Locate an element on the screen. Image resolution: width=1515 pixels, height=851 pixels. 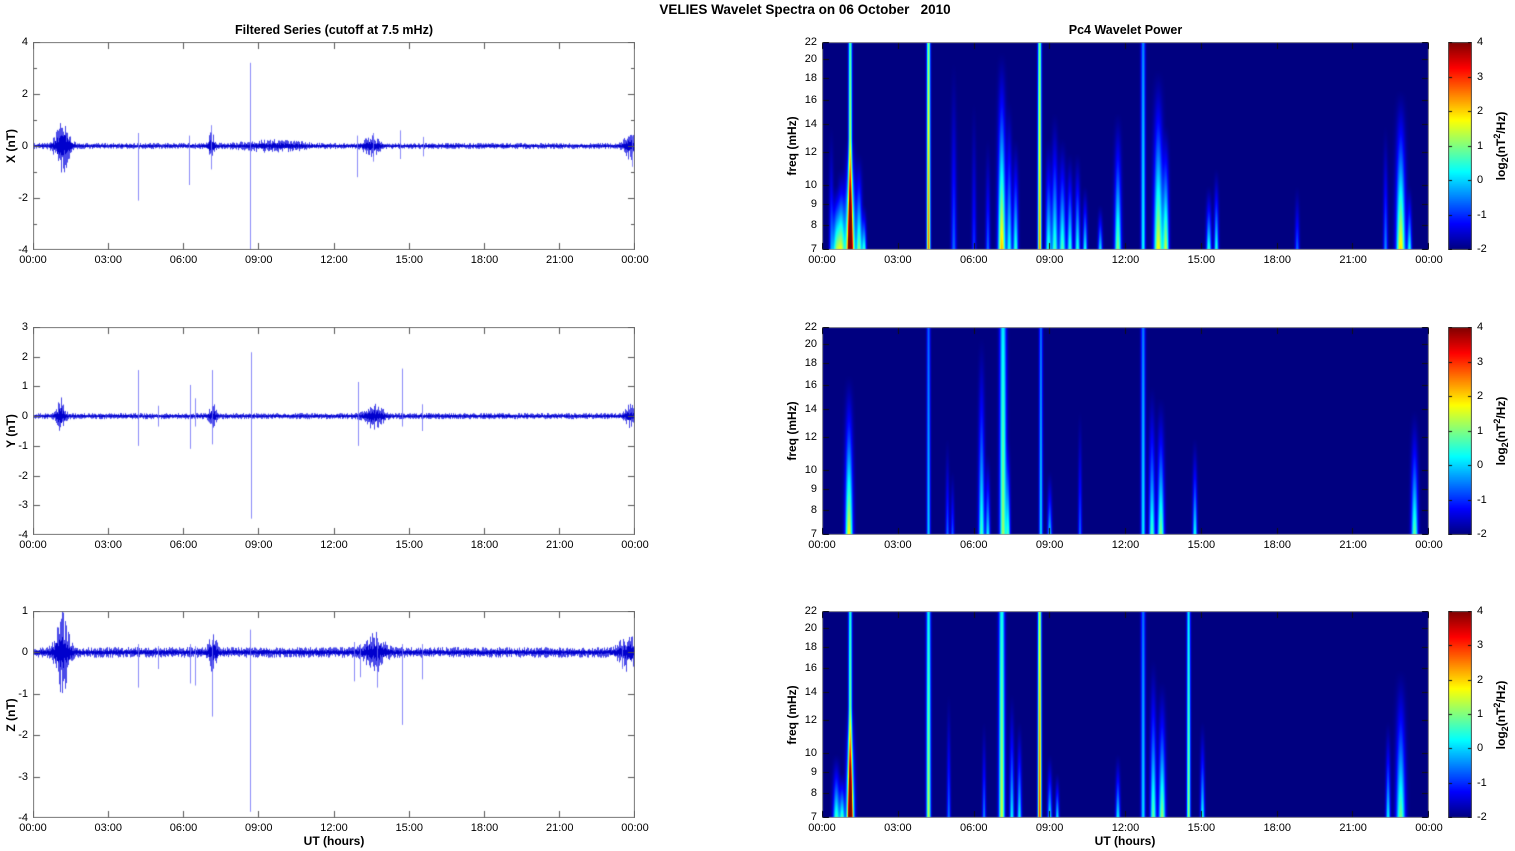
xlabel-left-ut-hours: UT (hours) is located at coordinates (334, 841).